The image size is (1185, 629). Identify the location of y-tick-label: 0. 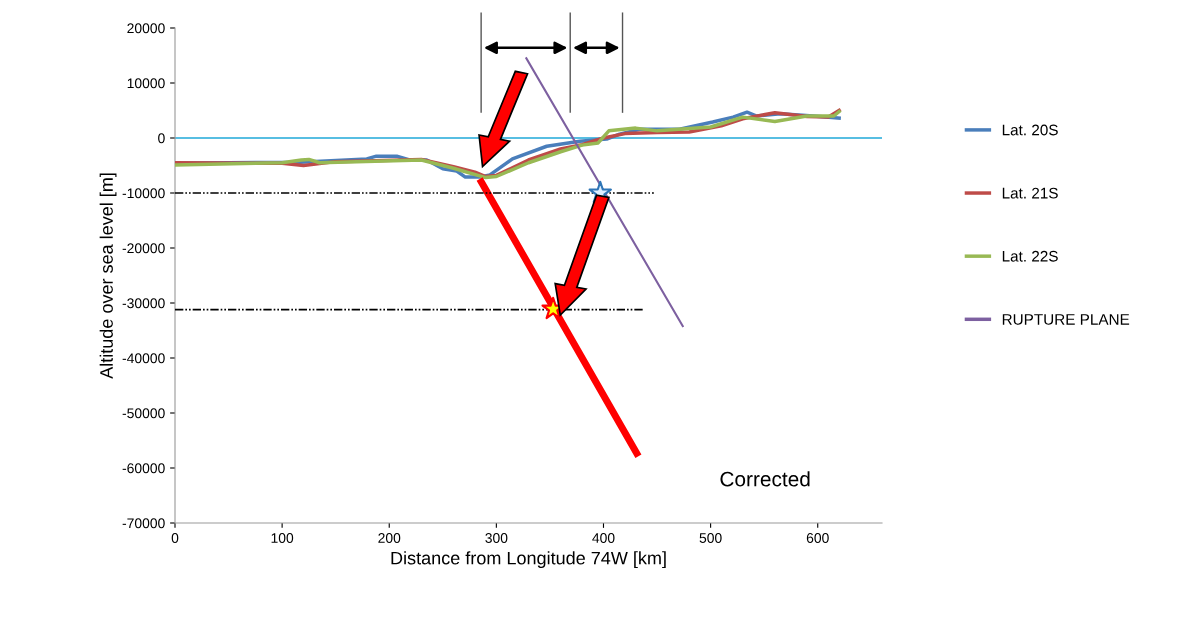
(161, 138).